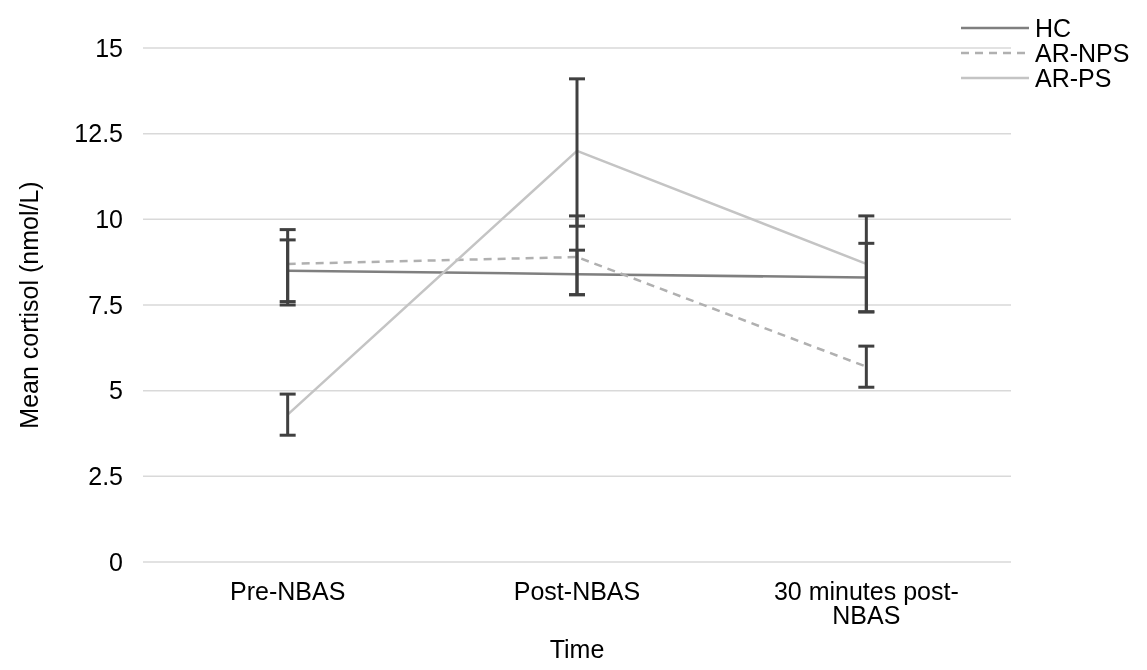 The image size is (1147, 670). What do you see at coordinates (116, 561) in the screenshot?
I see `y-tick-label: 0` at bounding box center [116, 561].